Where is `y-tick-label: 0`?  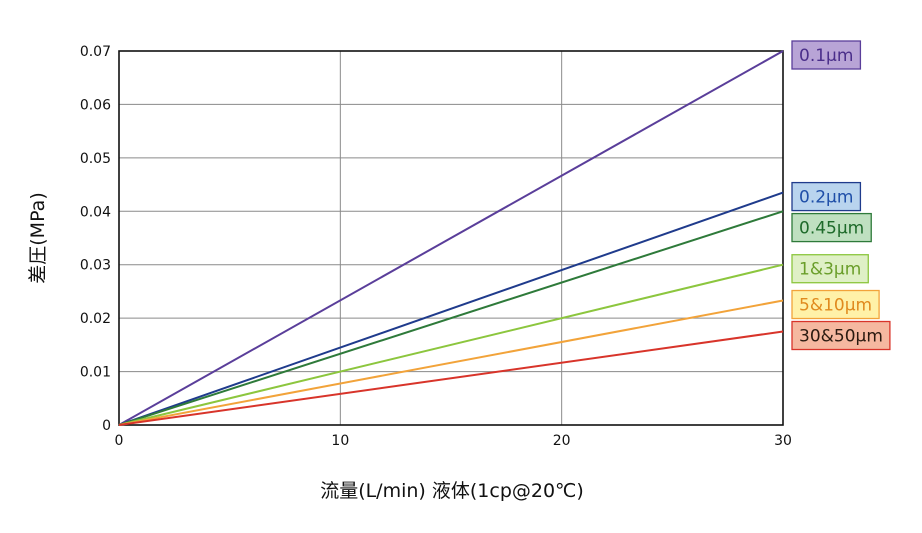 y-tick-label: 0 is located at coordinates (106, 426).